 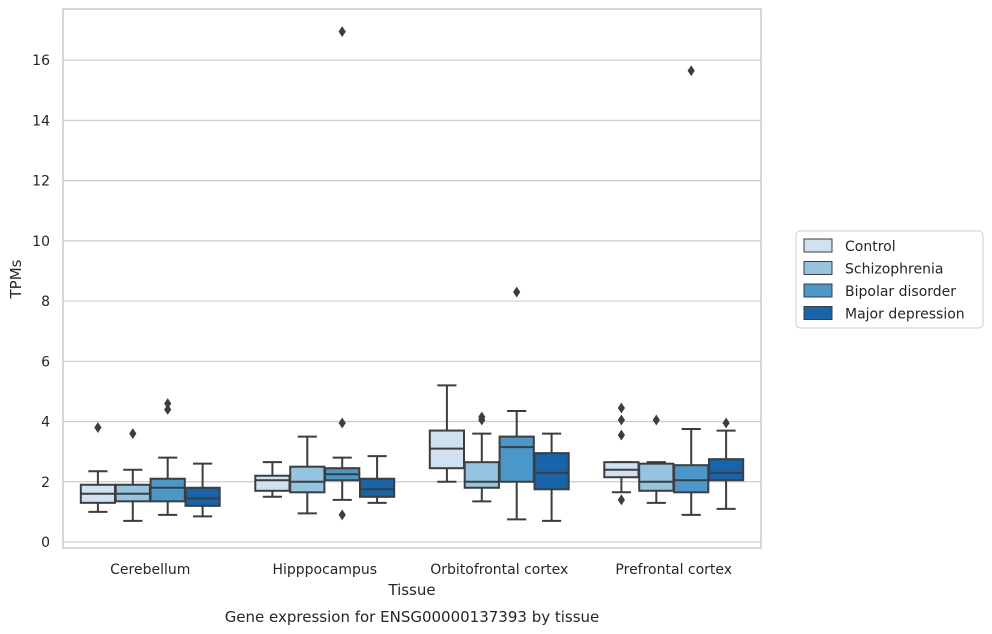 What do you see at coordinates (41, 182) in the screenshot?
I see `y-tick-label: 12` at bounding box center [41, 182].